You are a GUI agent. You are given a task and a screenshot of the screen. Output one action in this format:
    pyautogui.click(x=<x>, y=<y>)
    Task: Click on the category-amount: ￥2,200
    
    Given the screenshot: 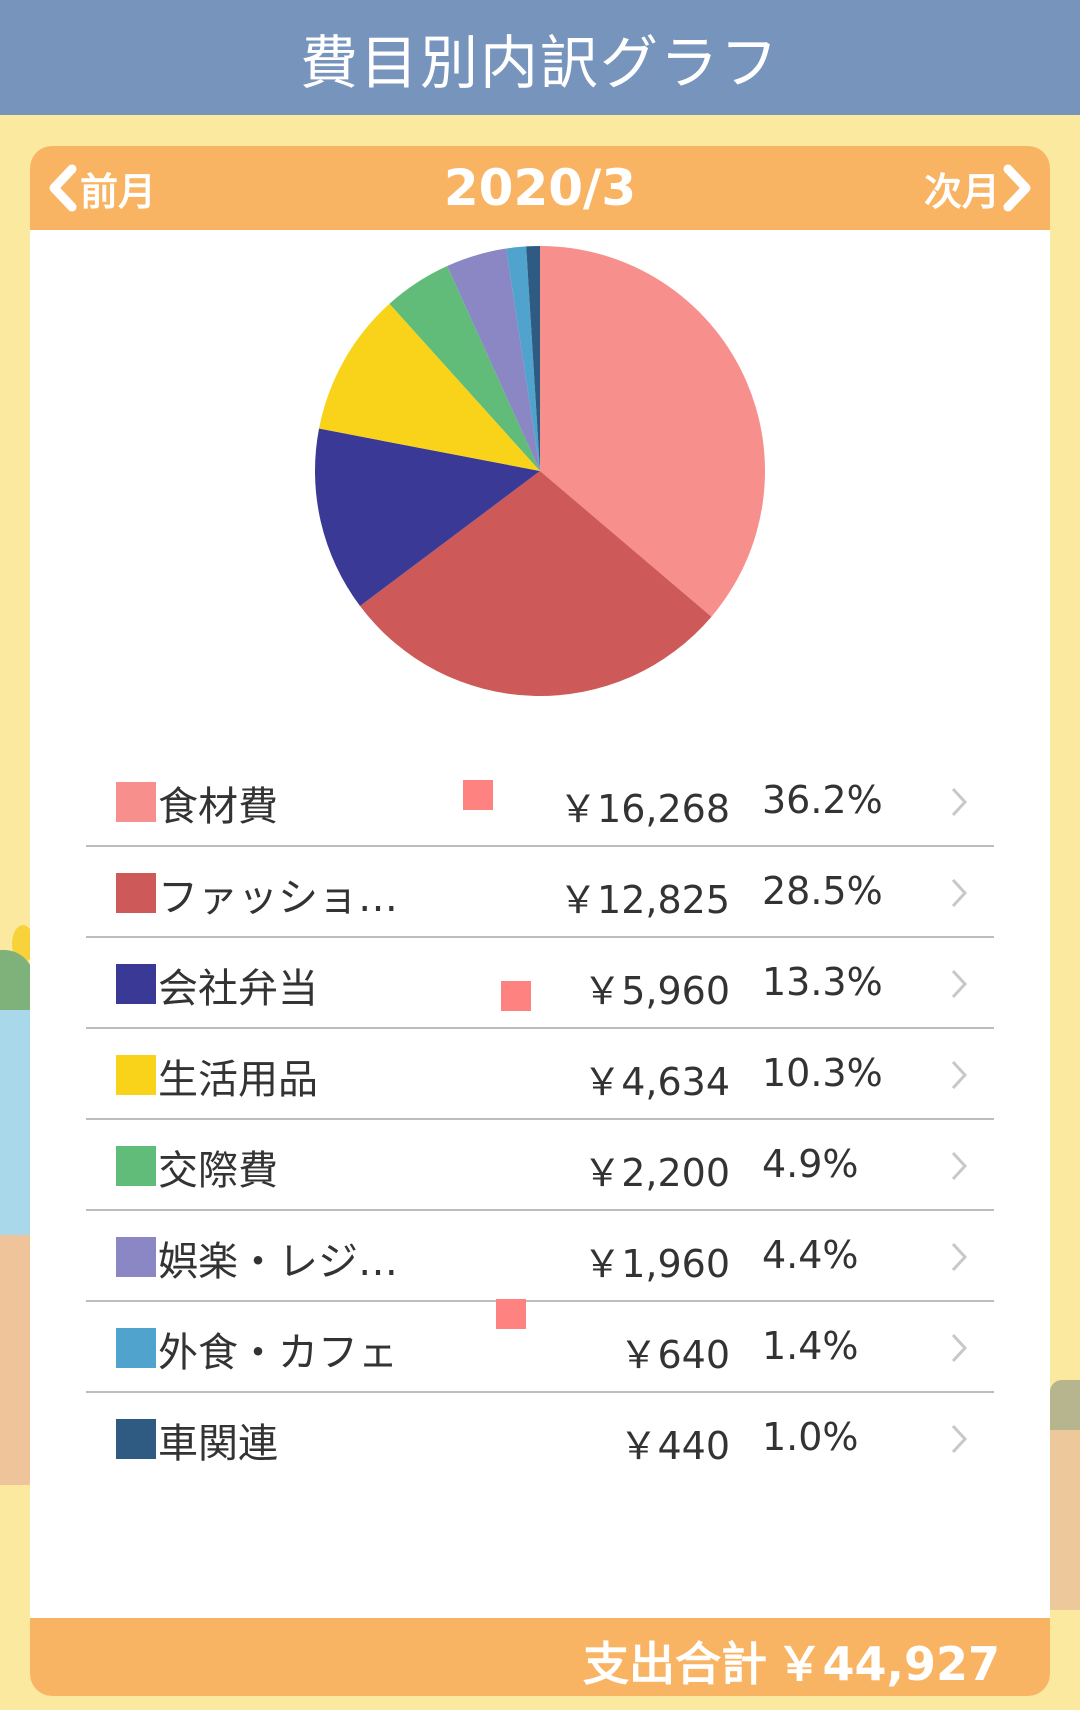 What is the action you would take?
    pyautogui.click(x=656, y=1173)
    